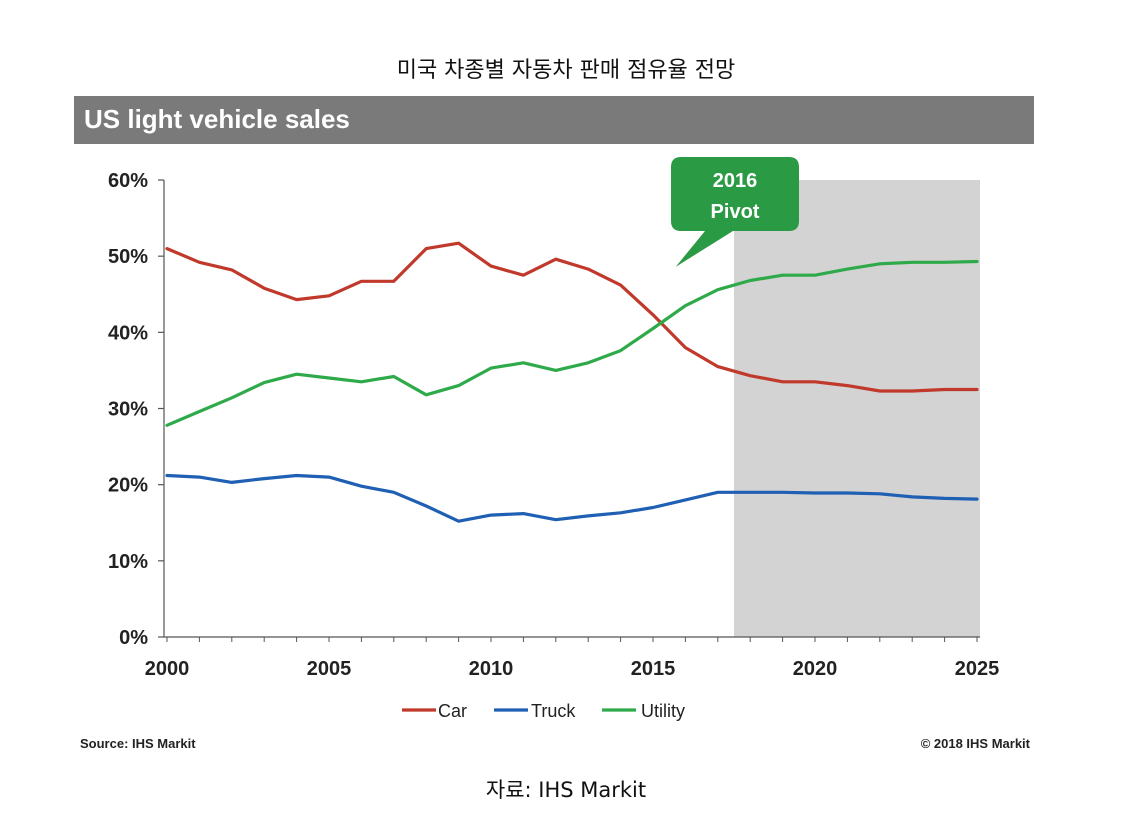 This screenshot has width=1132, height=828. I want to click on banner-title: US light vehicle sales, so click(217, 119).